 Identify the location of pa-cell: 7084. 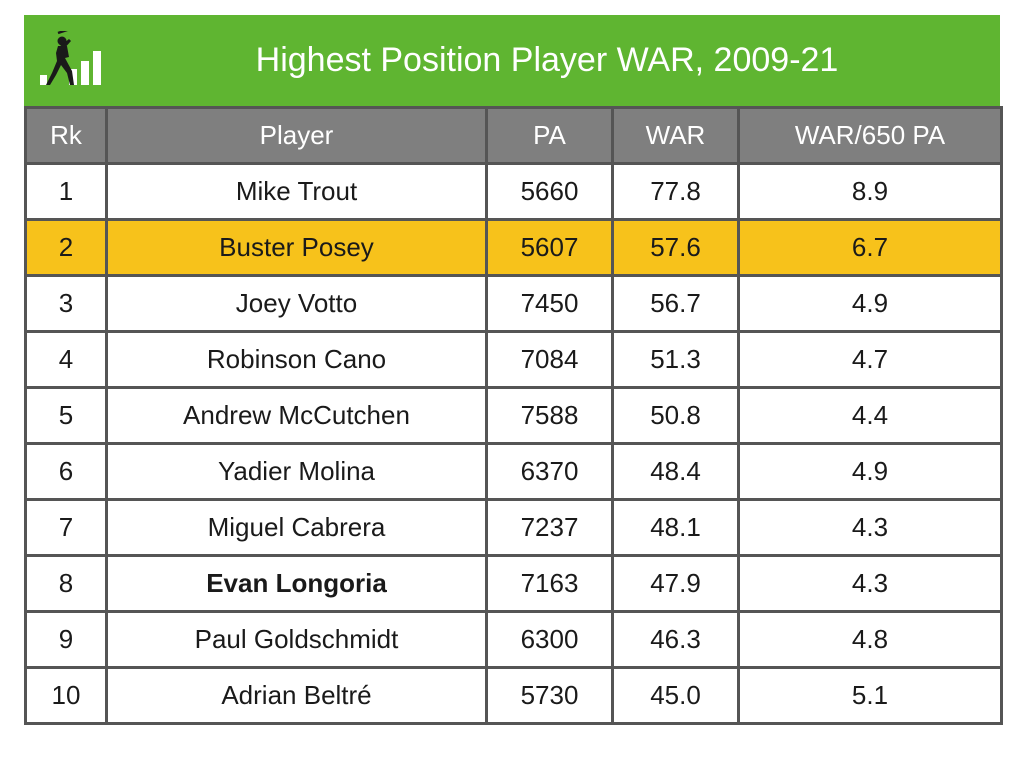
(549, 359).